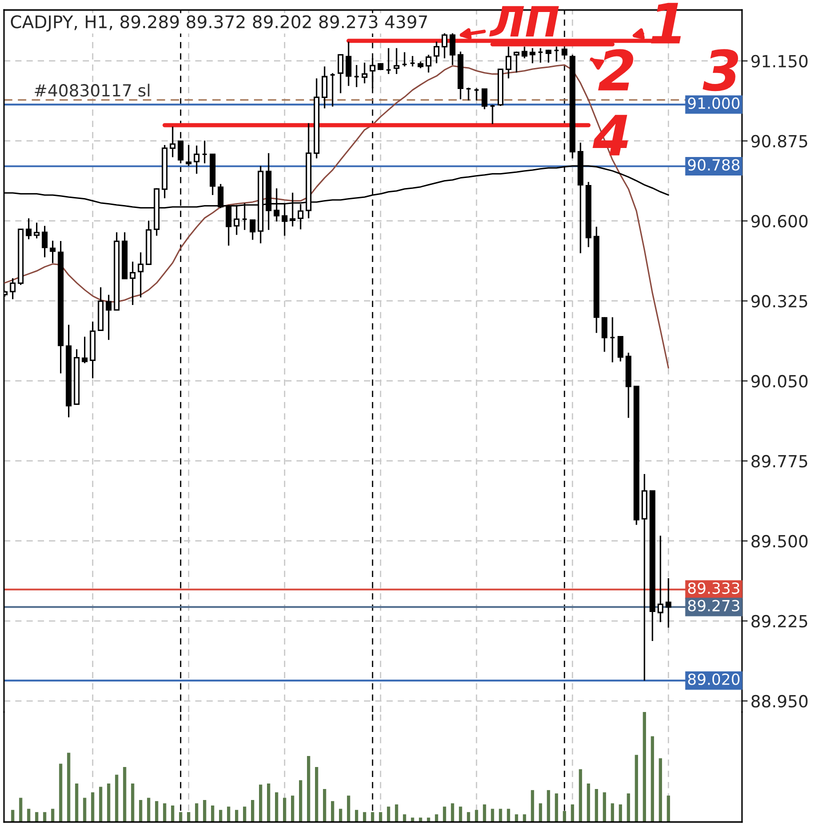 The width and height of the screenshot is (828, 828). Describe the element at coordinates (219, 23) in the screenshot. I see `chart-title: CADJPY, H1, 89.289 89.372 89.202 89.273 4397` at that location.